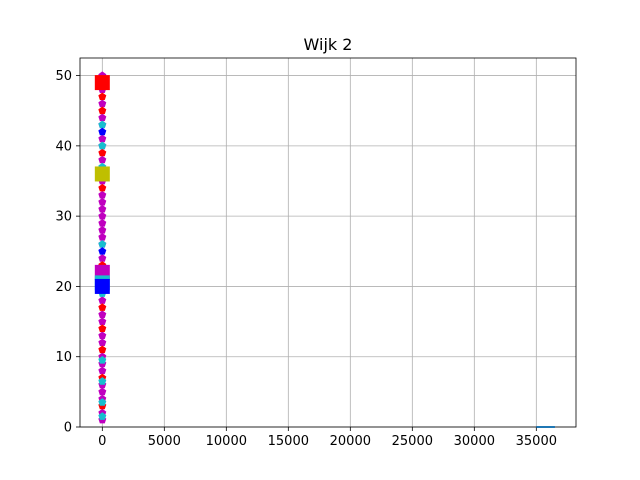 The width and height of the screenshot is (640, 480). I want to click on chart-title: Wijk 2, so click(328, 44).